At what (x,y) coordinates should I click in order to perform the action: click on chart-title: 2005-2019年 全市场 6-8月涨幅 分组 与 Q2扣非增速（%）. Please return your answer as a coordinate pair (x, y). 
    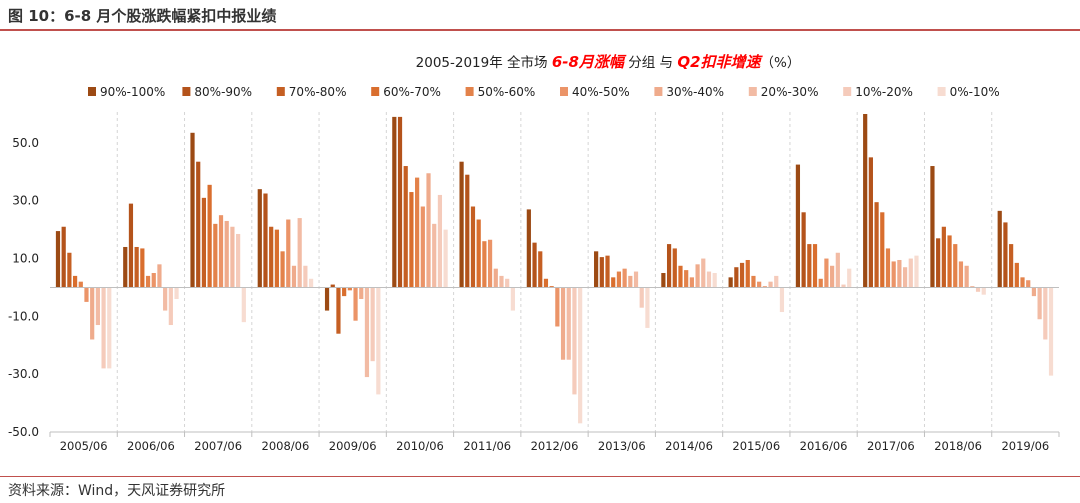
    Looking at the image, I should click on (608, 62).